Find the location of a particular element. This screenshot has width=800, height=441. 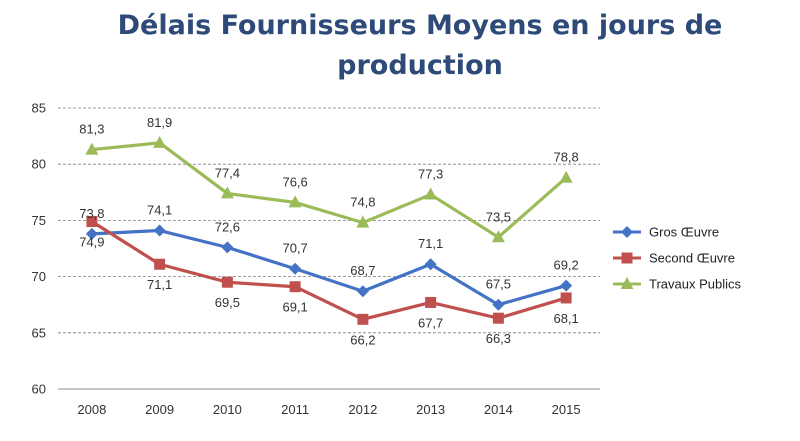

data-label: 69,5 is located at coordinates (227, 302).